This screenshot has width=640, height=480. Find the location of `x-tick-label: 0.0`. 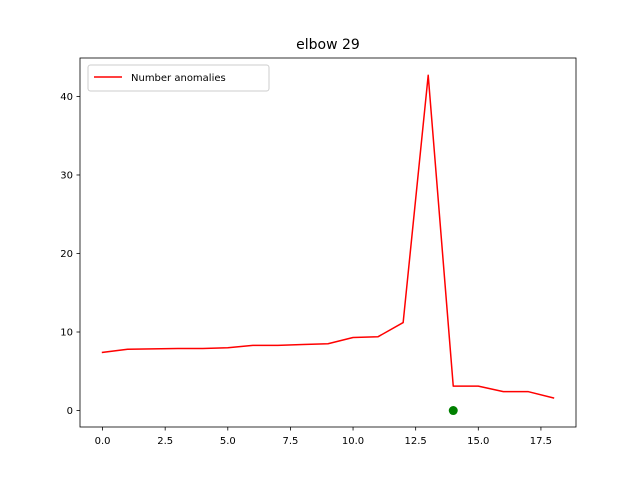

x-tick-label: 0.0 is located at coordinates (103, 441).